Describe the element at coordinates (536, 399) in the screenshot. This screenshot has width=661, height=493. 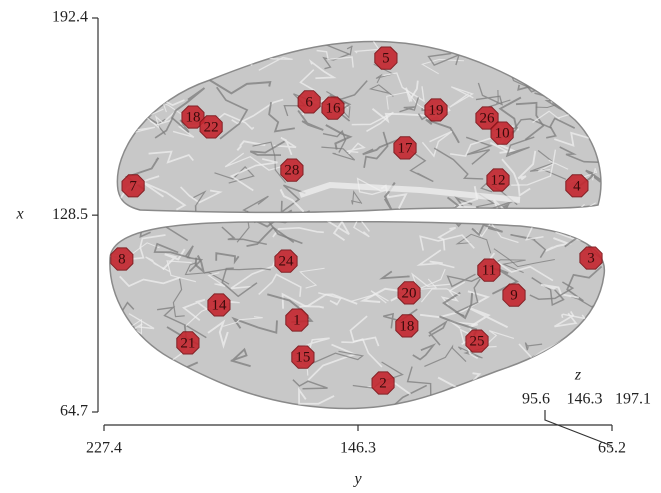
I see `z-tick-label: 95.6` at that location.